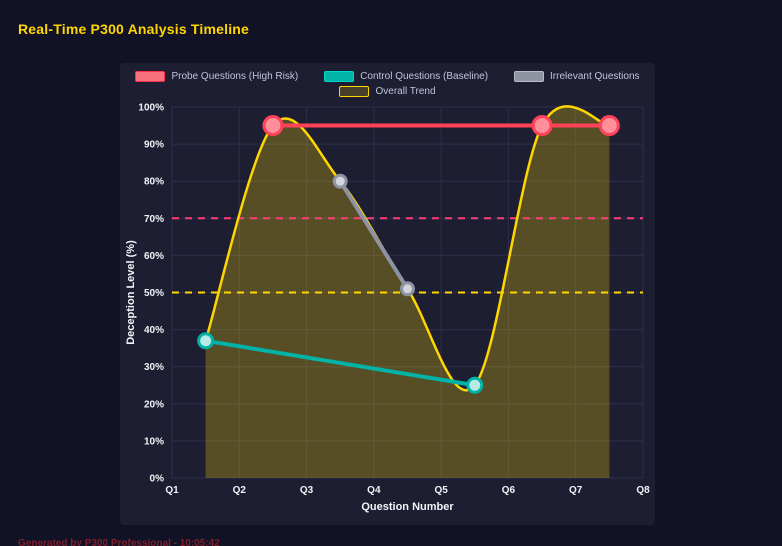  What do you see at coordinates (509, 490) in the screenshot?
I see `x-tick-label: Q6` at bounding box center [509, 490].